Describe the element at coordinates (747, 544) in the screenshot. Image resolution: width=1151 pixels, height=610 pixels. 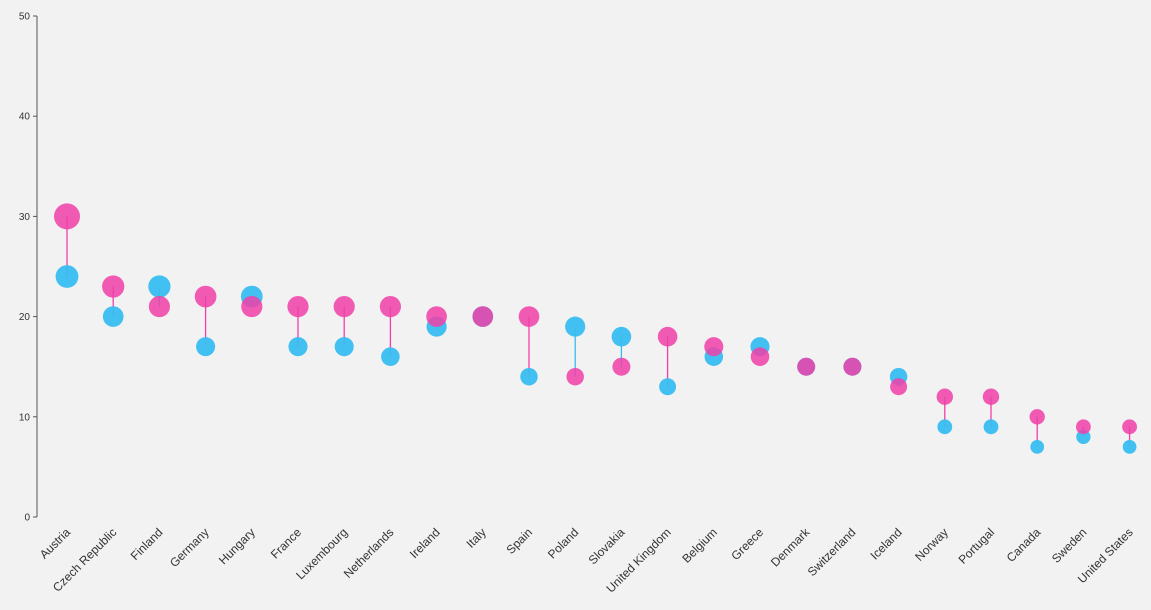
I see `x-tick-label: Greece` at that location.